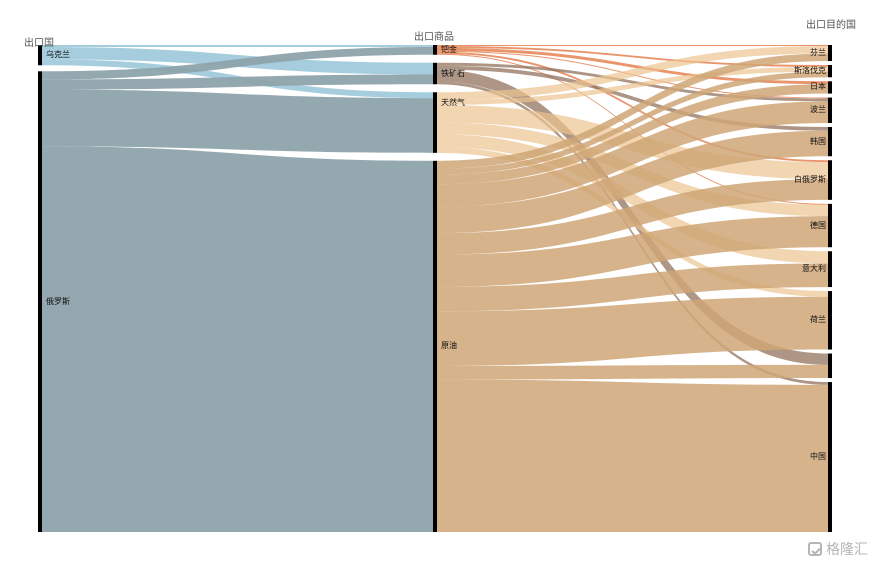  I want to click on dest-label-korea: 韩国, so click(818, 141).